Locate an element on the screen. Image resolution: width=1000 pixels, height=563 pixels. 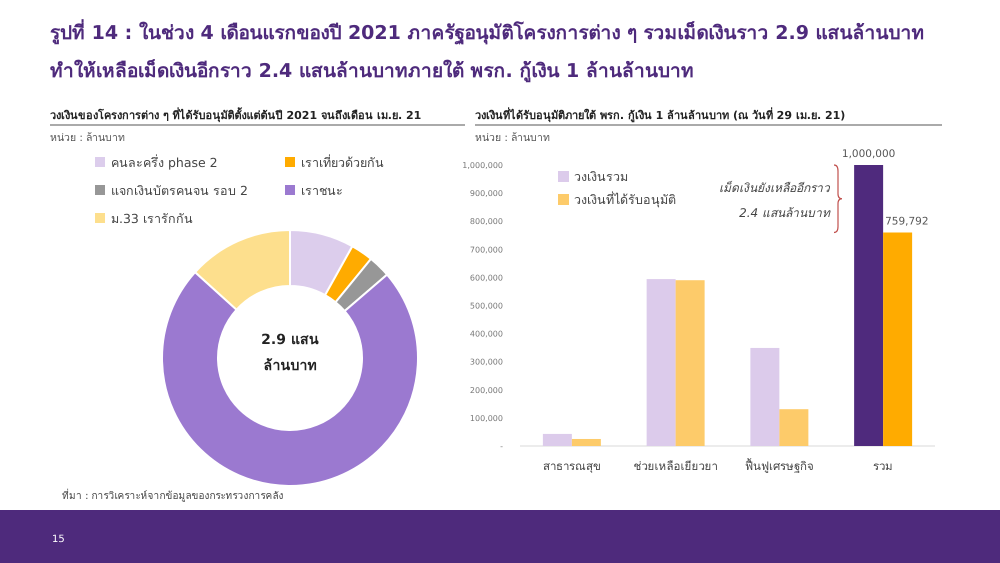
y-tick-label: - is located at coordinates (502, 446).